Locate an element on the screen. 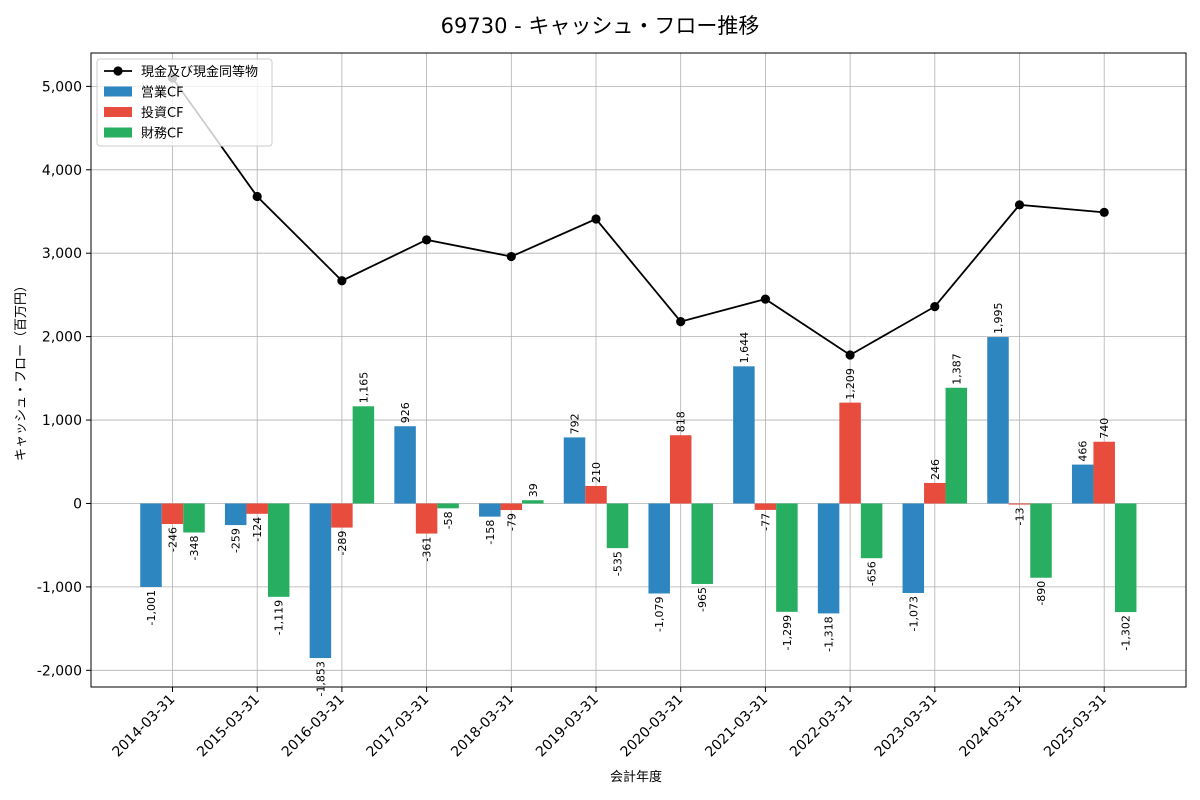  bar-label-3: -58 is located at coordinates (448, 520).